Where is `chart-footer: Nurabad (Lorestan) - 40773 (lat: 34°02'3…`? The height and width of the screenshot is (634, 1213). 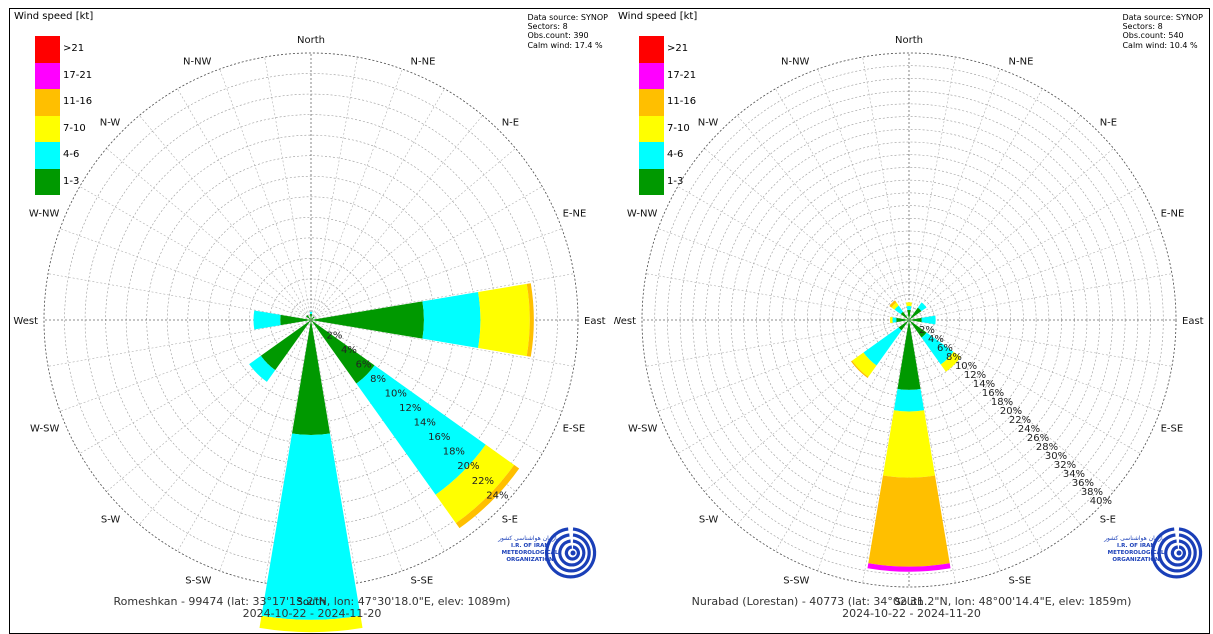 chart-footer: Nurabad (Lorestan) - 40773 (lat: 34°02'3… is located at coordinates (911, 608).